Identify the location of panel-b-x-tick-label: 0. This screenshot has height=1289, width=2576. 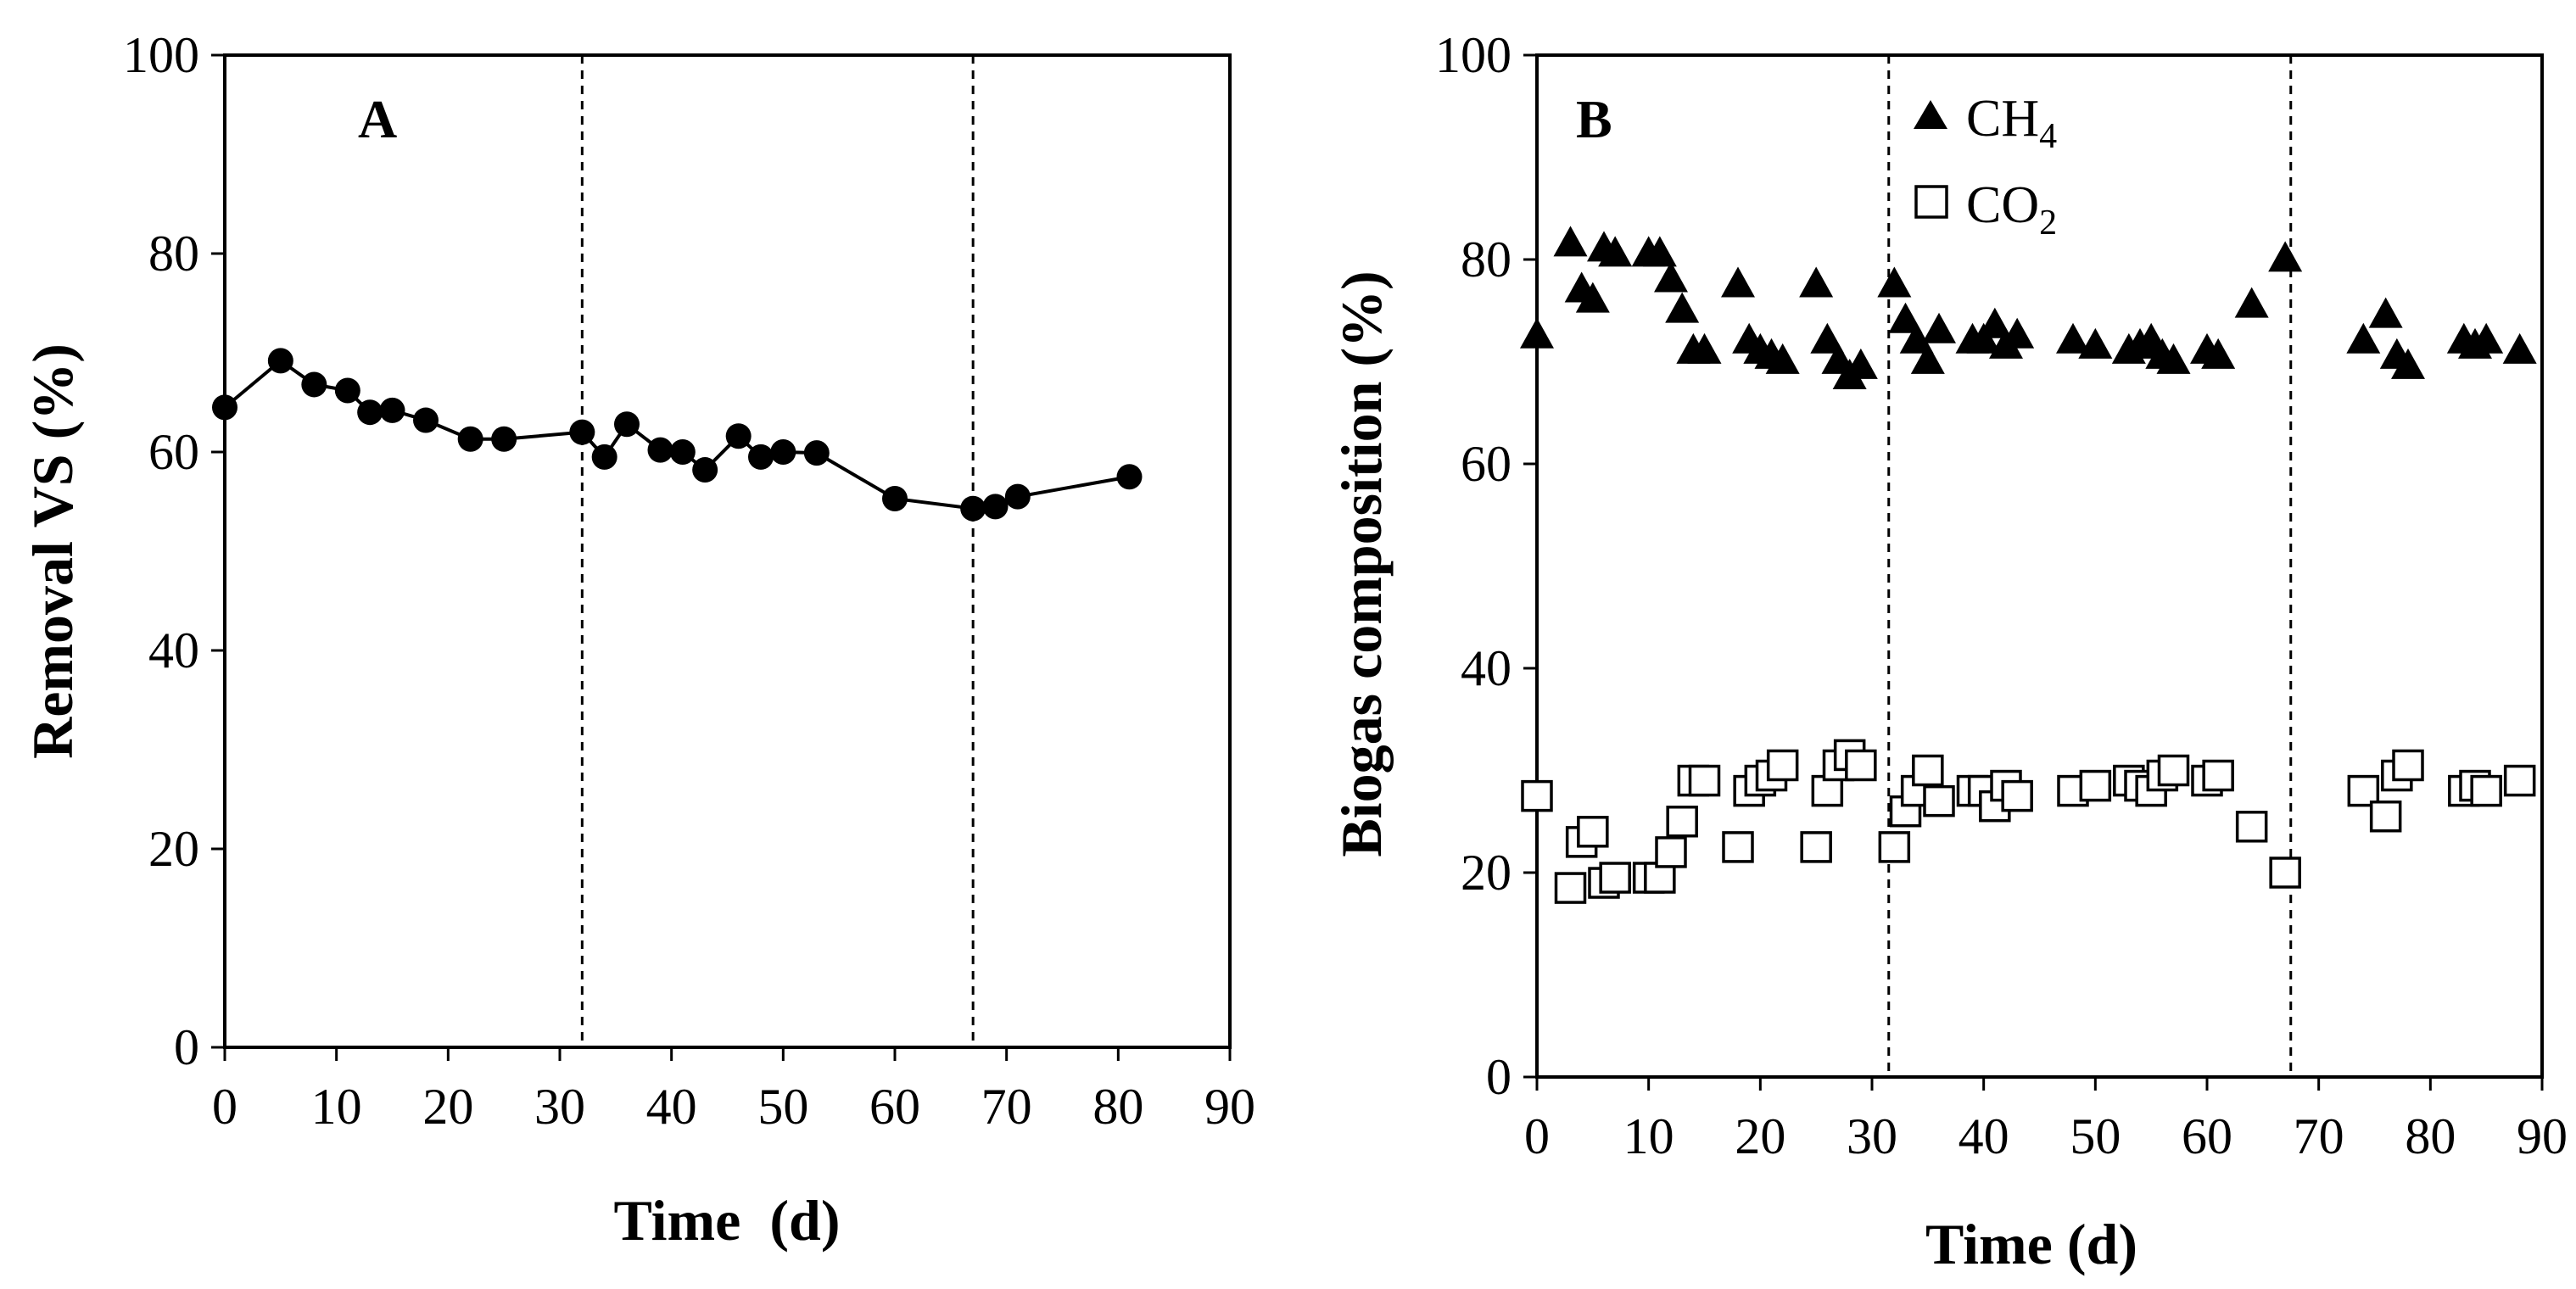
(1537, 1136).